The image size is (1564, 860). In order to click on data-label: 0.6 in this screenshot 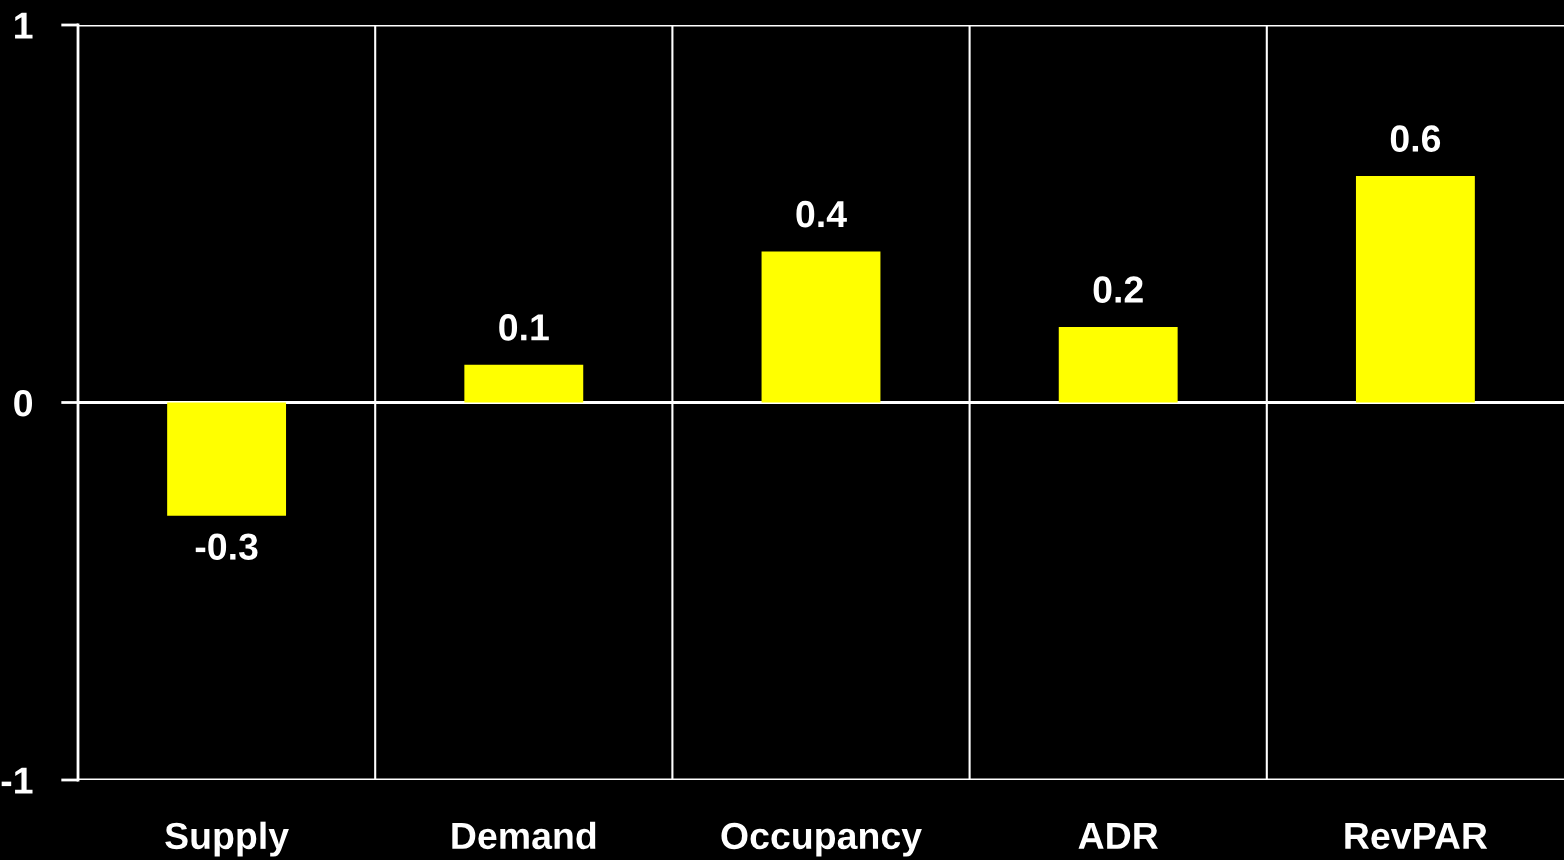, I will do `click(1415, 138)`.